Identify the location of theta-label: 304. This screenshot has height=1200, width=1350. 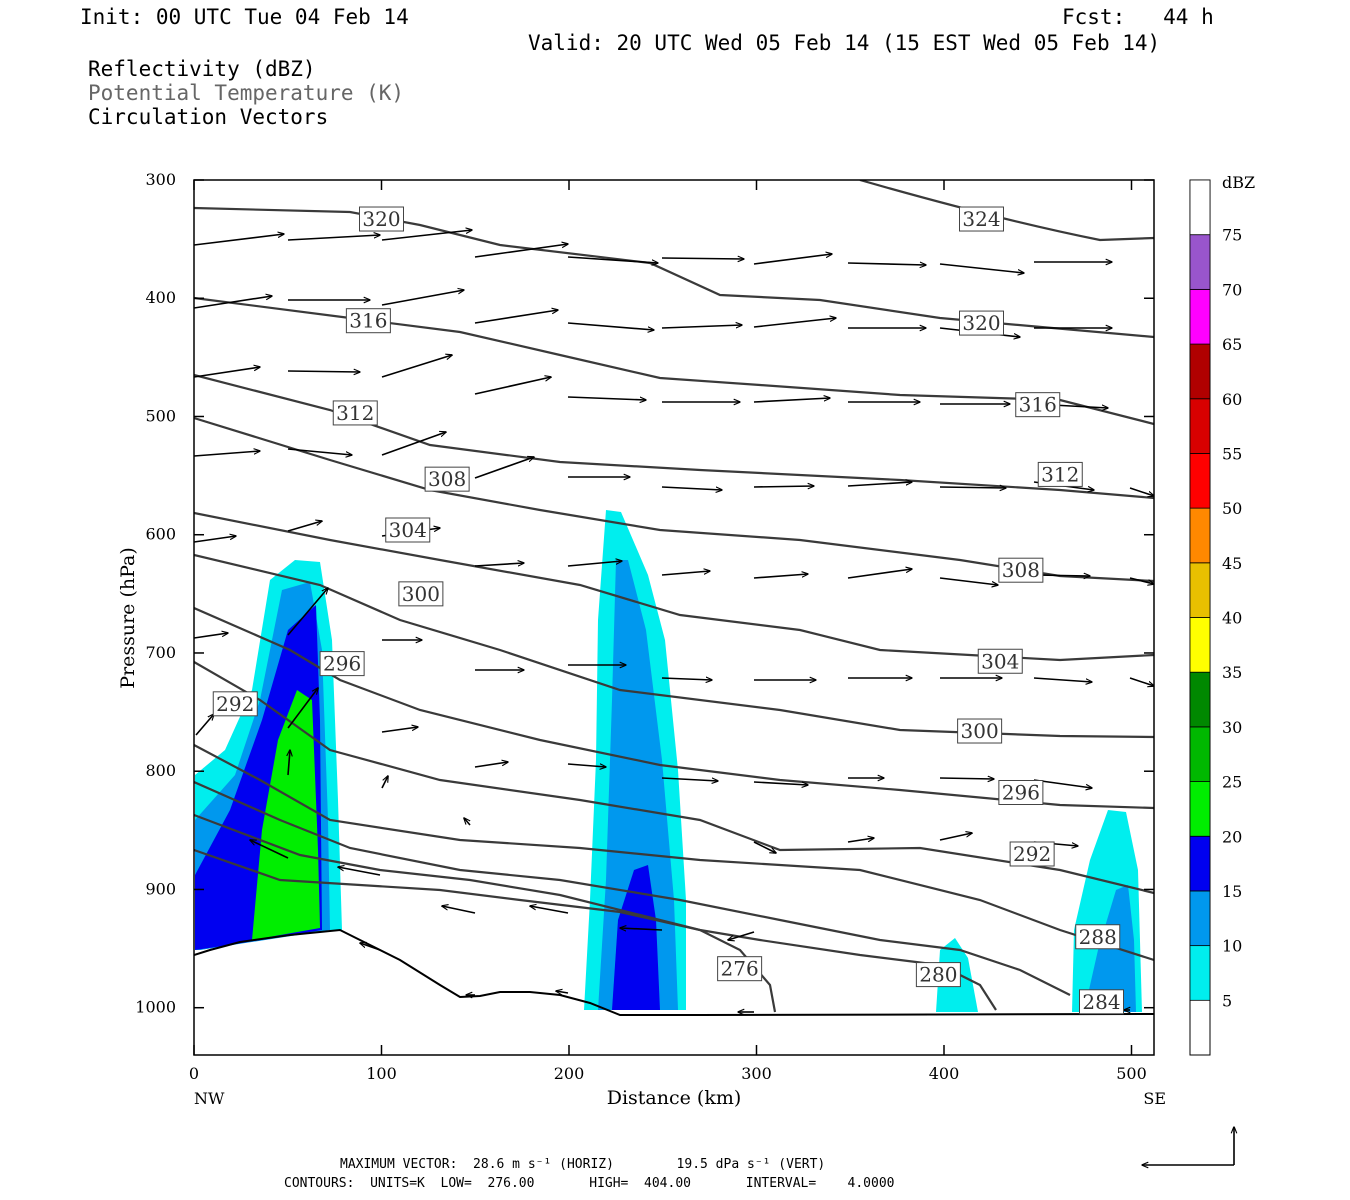
(1000, 661).